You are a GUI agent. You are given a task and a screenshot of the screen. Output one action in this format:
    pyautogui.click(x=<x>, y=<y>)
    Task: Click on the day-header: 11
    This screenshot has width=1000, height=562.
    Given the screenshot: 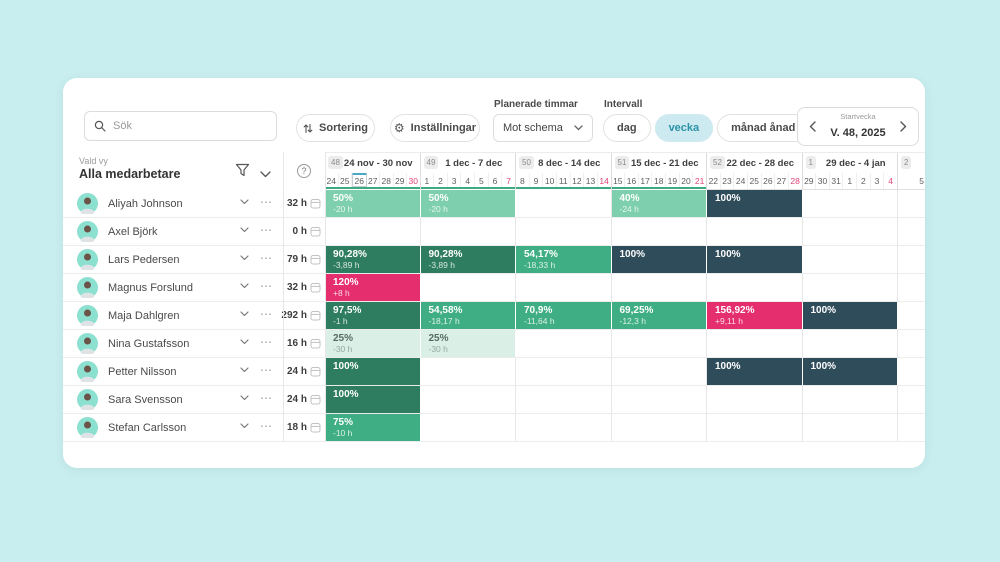 What is the action you would take?
    pyautogui.click(x=564, y=180)
    